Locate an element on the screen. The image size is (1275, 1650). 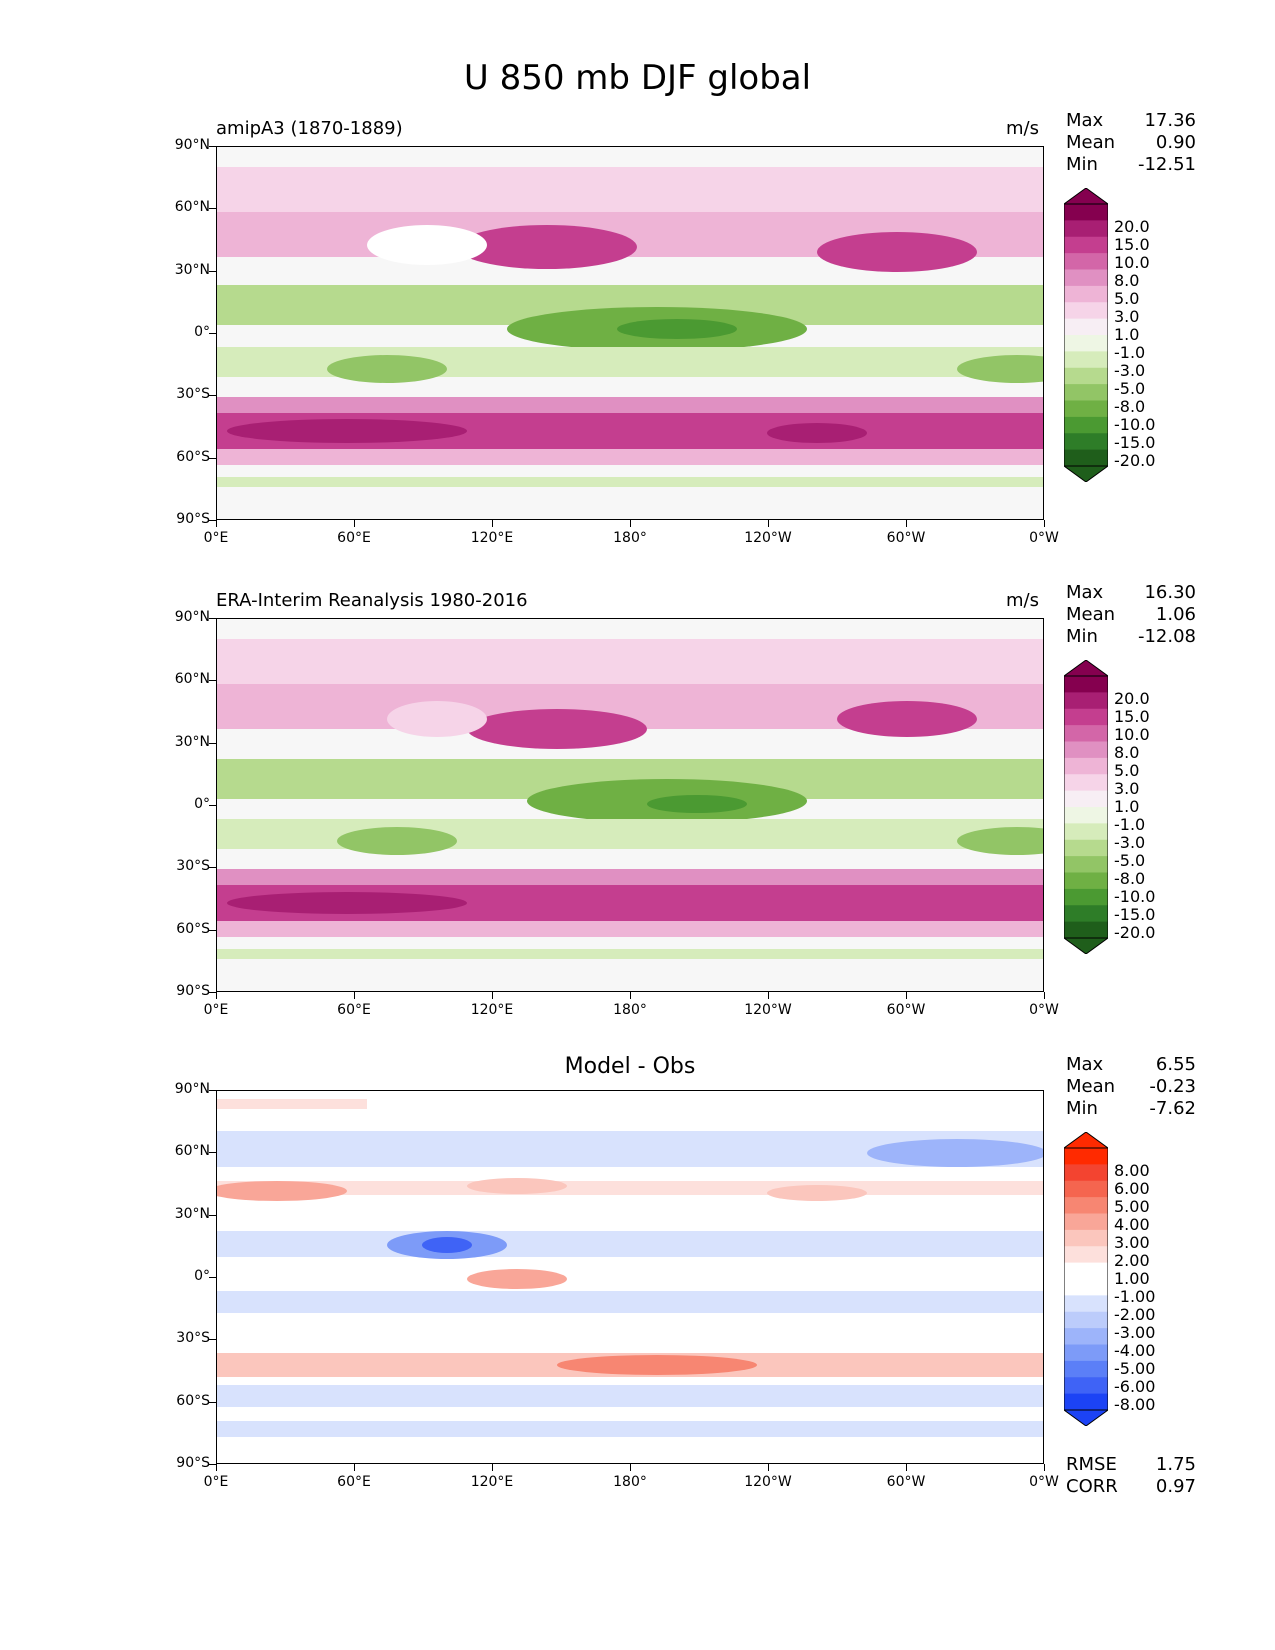
colorbar-svg is located at coordinates (1086, 335).